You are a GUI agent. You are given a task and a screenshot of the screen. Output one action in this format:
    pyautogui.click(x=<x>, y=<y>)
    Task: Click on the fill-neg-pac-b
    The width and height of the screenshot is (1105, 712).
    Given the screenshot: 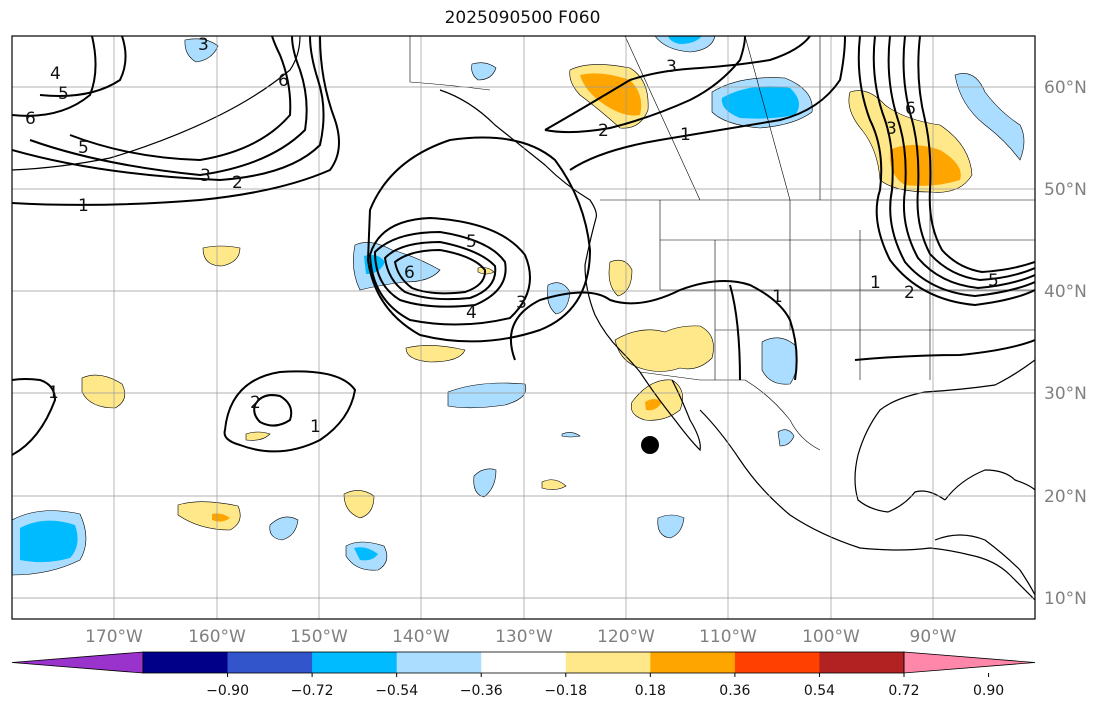 What is the action you would take?
    pyautogui.click(x=485, y=483)
    